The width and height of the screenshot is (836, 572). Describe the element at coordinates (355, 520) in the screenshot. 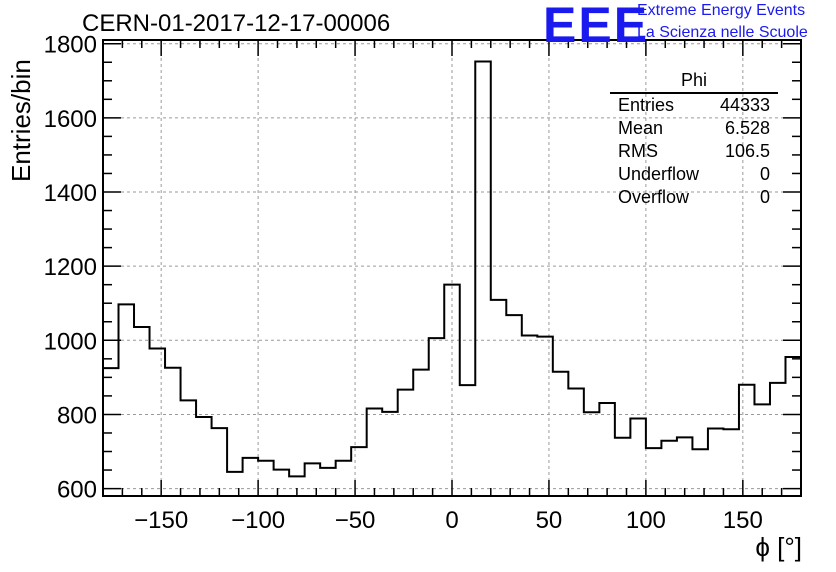

I see `x-tick-label: −50` at that location.